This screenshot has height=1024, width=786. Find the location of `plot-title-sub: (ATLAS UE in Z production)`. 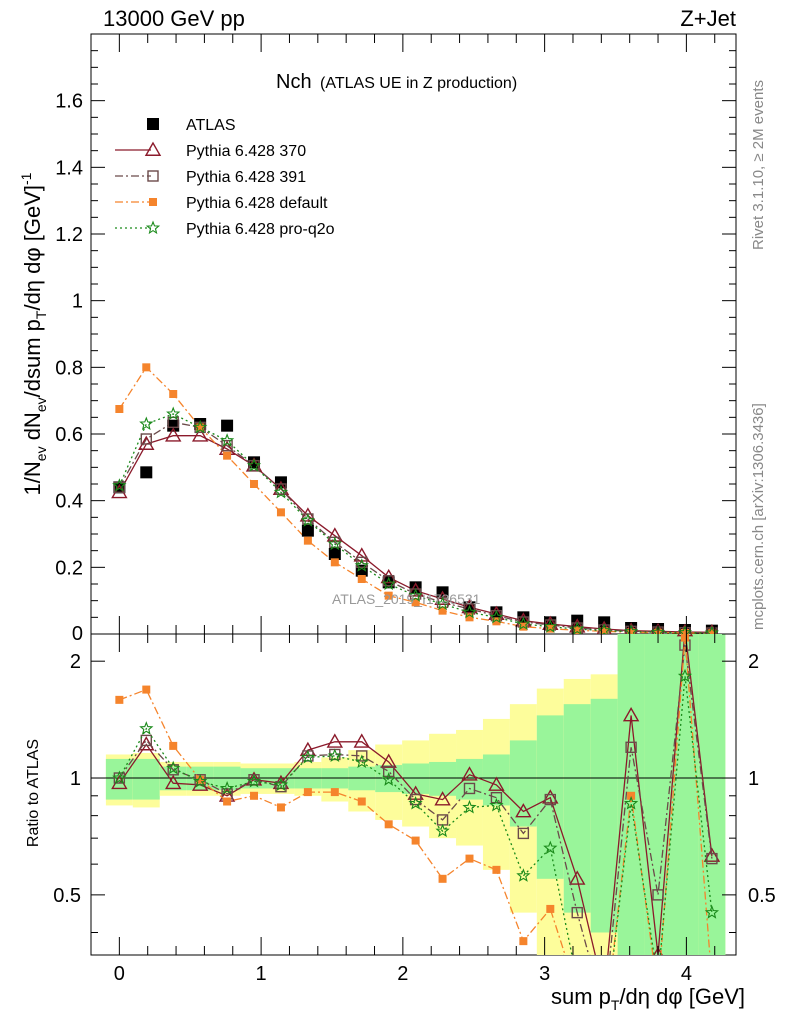

plot-title-sub: (ATLAS UE in Z production) is located at coordinates (418, 83).